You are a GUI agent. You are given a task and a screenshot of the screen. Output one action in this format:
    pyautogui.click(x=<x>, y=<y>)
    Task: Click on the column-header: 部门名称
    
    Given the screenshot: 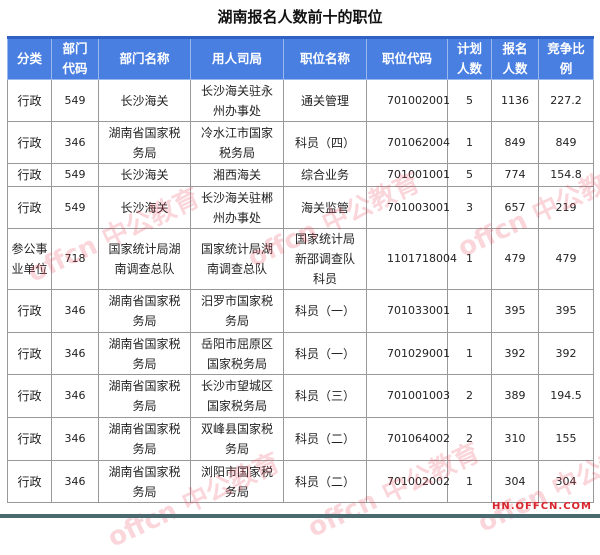 What is the action you would take?
    pyautogui.click(x=144, y=58)
    